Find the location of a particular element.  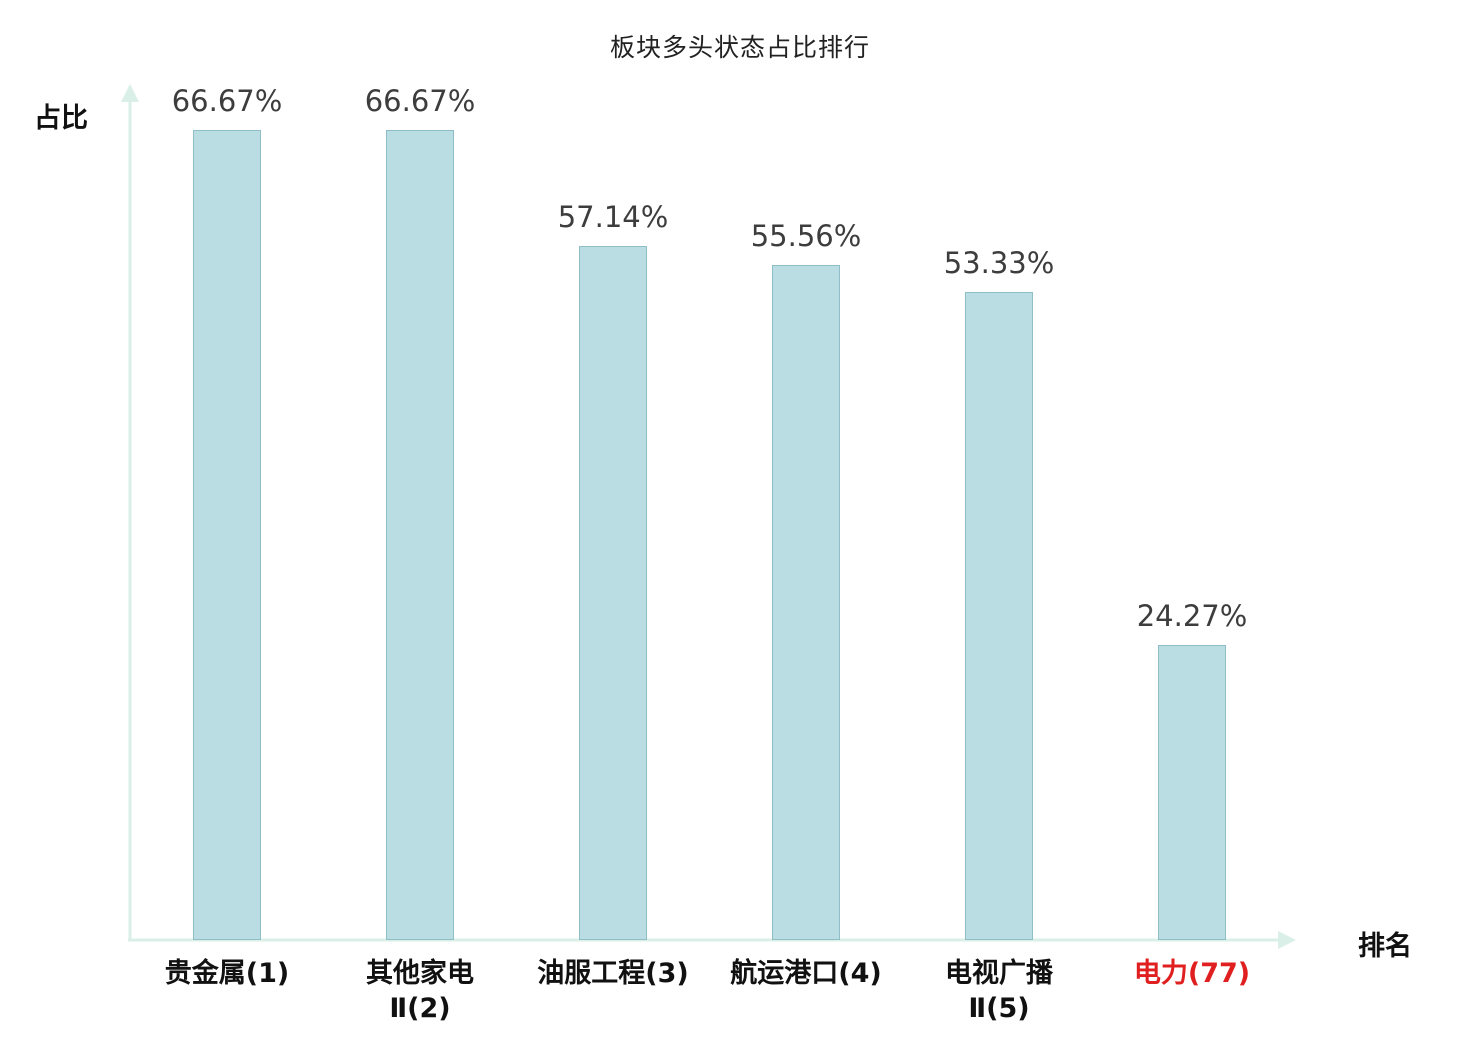

bar-category-label-line: 贵金属(1) is located at coordinates (227, 973).